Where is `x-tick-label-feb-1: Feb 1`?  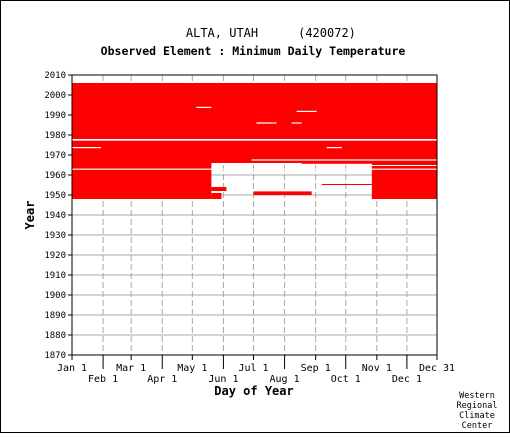
x-tick-label-feb-1: Feb 1 is located at coordinates (103, 379).